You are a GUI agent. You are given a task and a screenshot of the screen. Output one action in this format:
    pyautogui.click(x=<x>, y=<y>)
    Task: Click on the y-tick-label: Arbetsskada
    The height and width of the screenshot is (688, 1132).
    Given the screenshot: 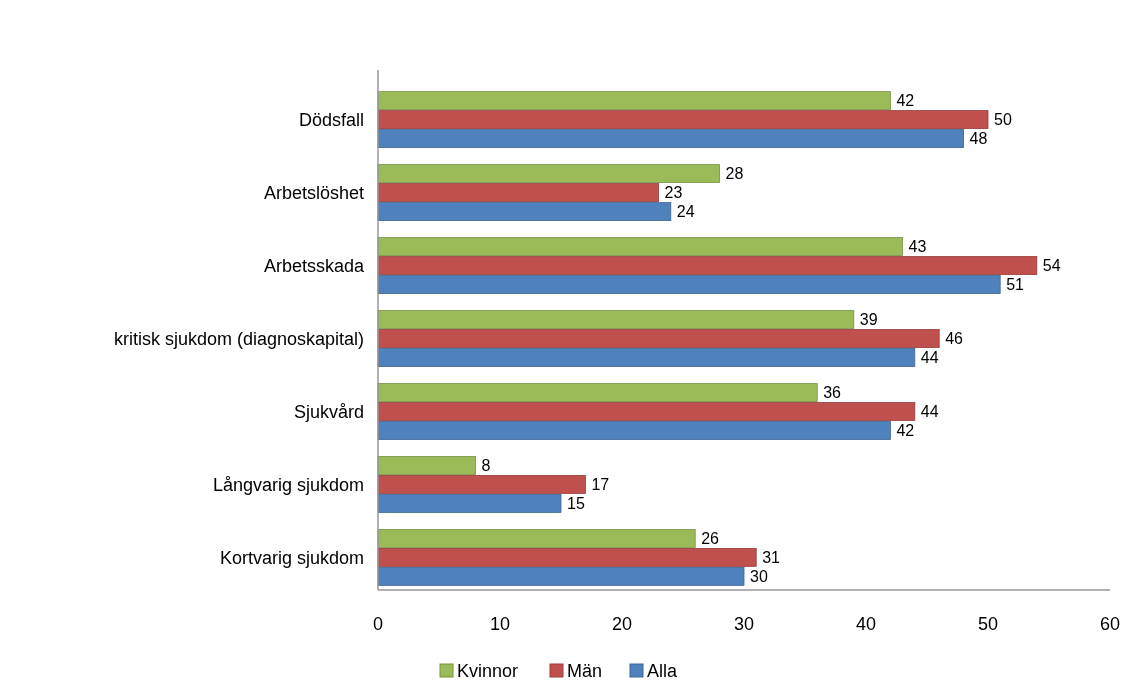 What is the action you would take?
    pyautogui.click(x=314, y=266)
    